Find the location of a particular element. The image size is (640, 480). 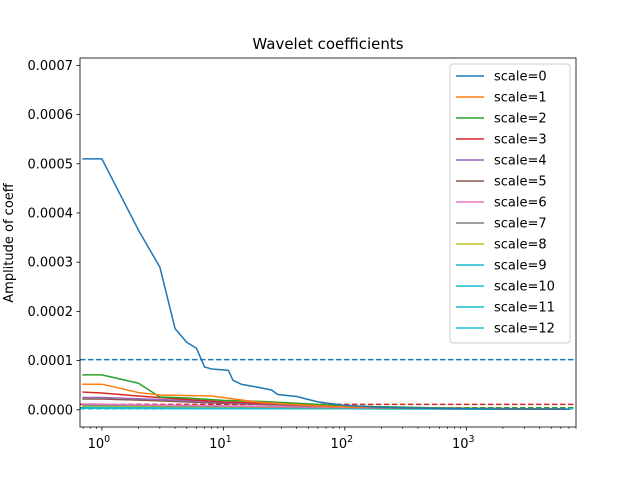

legend-frame is located at coordinates (510, 203).